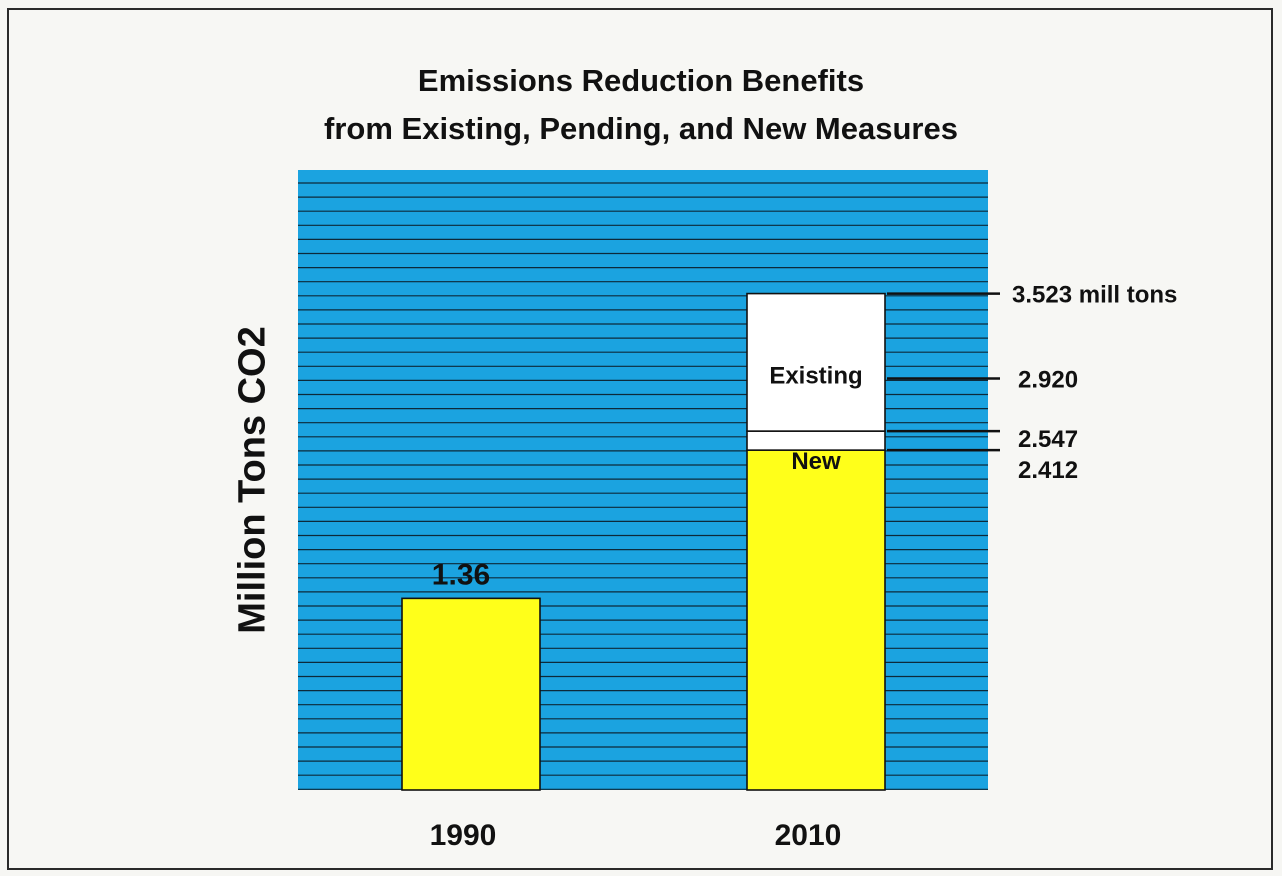 The image size is (1282, 876). What do you see at coordinates (461, 574) in the screenshot?
I see `bar-value-label-1990: 1.36` at bounding box center [461, 574].